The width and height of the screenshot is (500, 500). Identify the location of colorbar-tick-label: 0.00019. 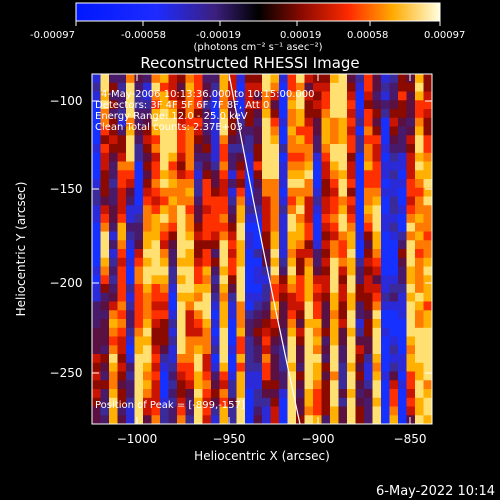
(300, 35).